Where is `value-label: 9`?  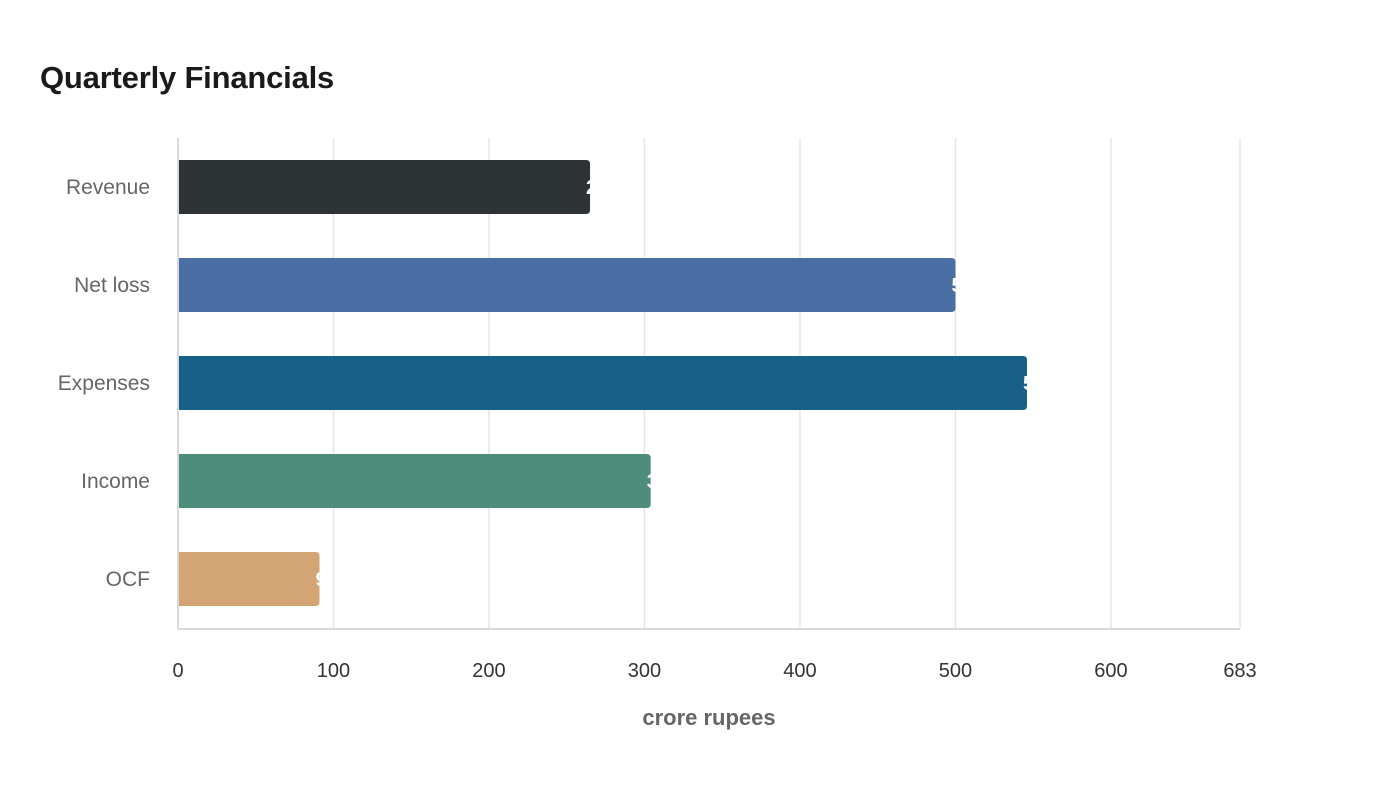
value-label: 9 is located at coordinates (320, 580).